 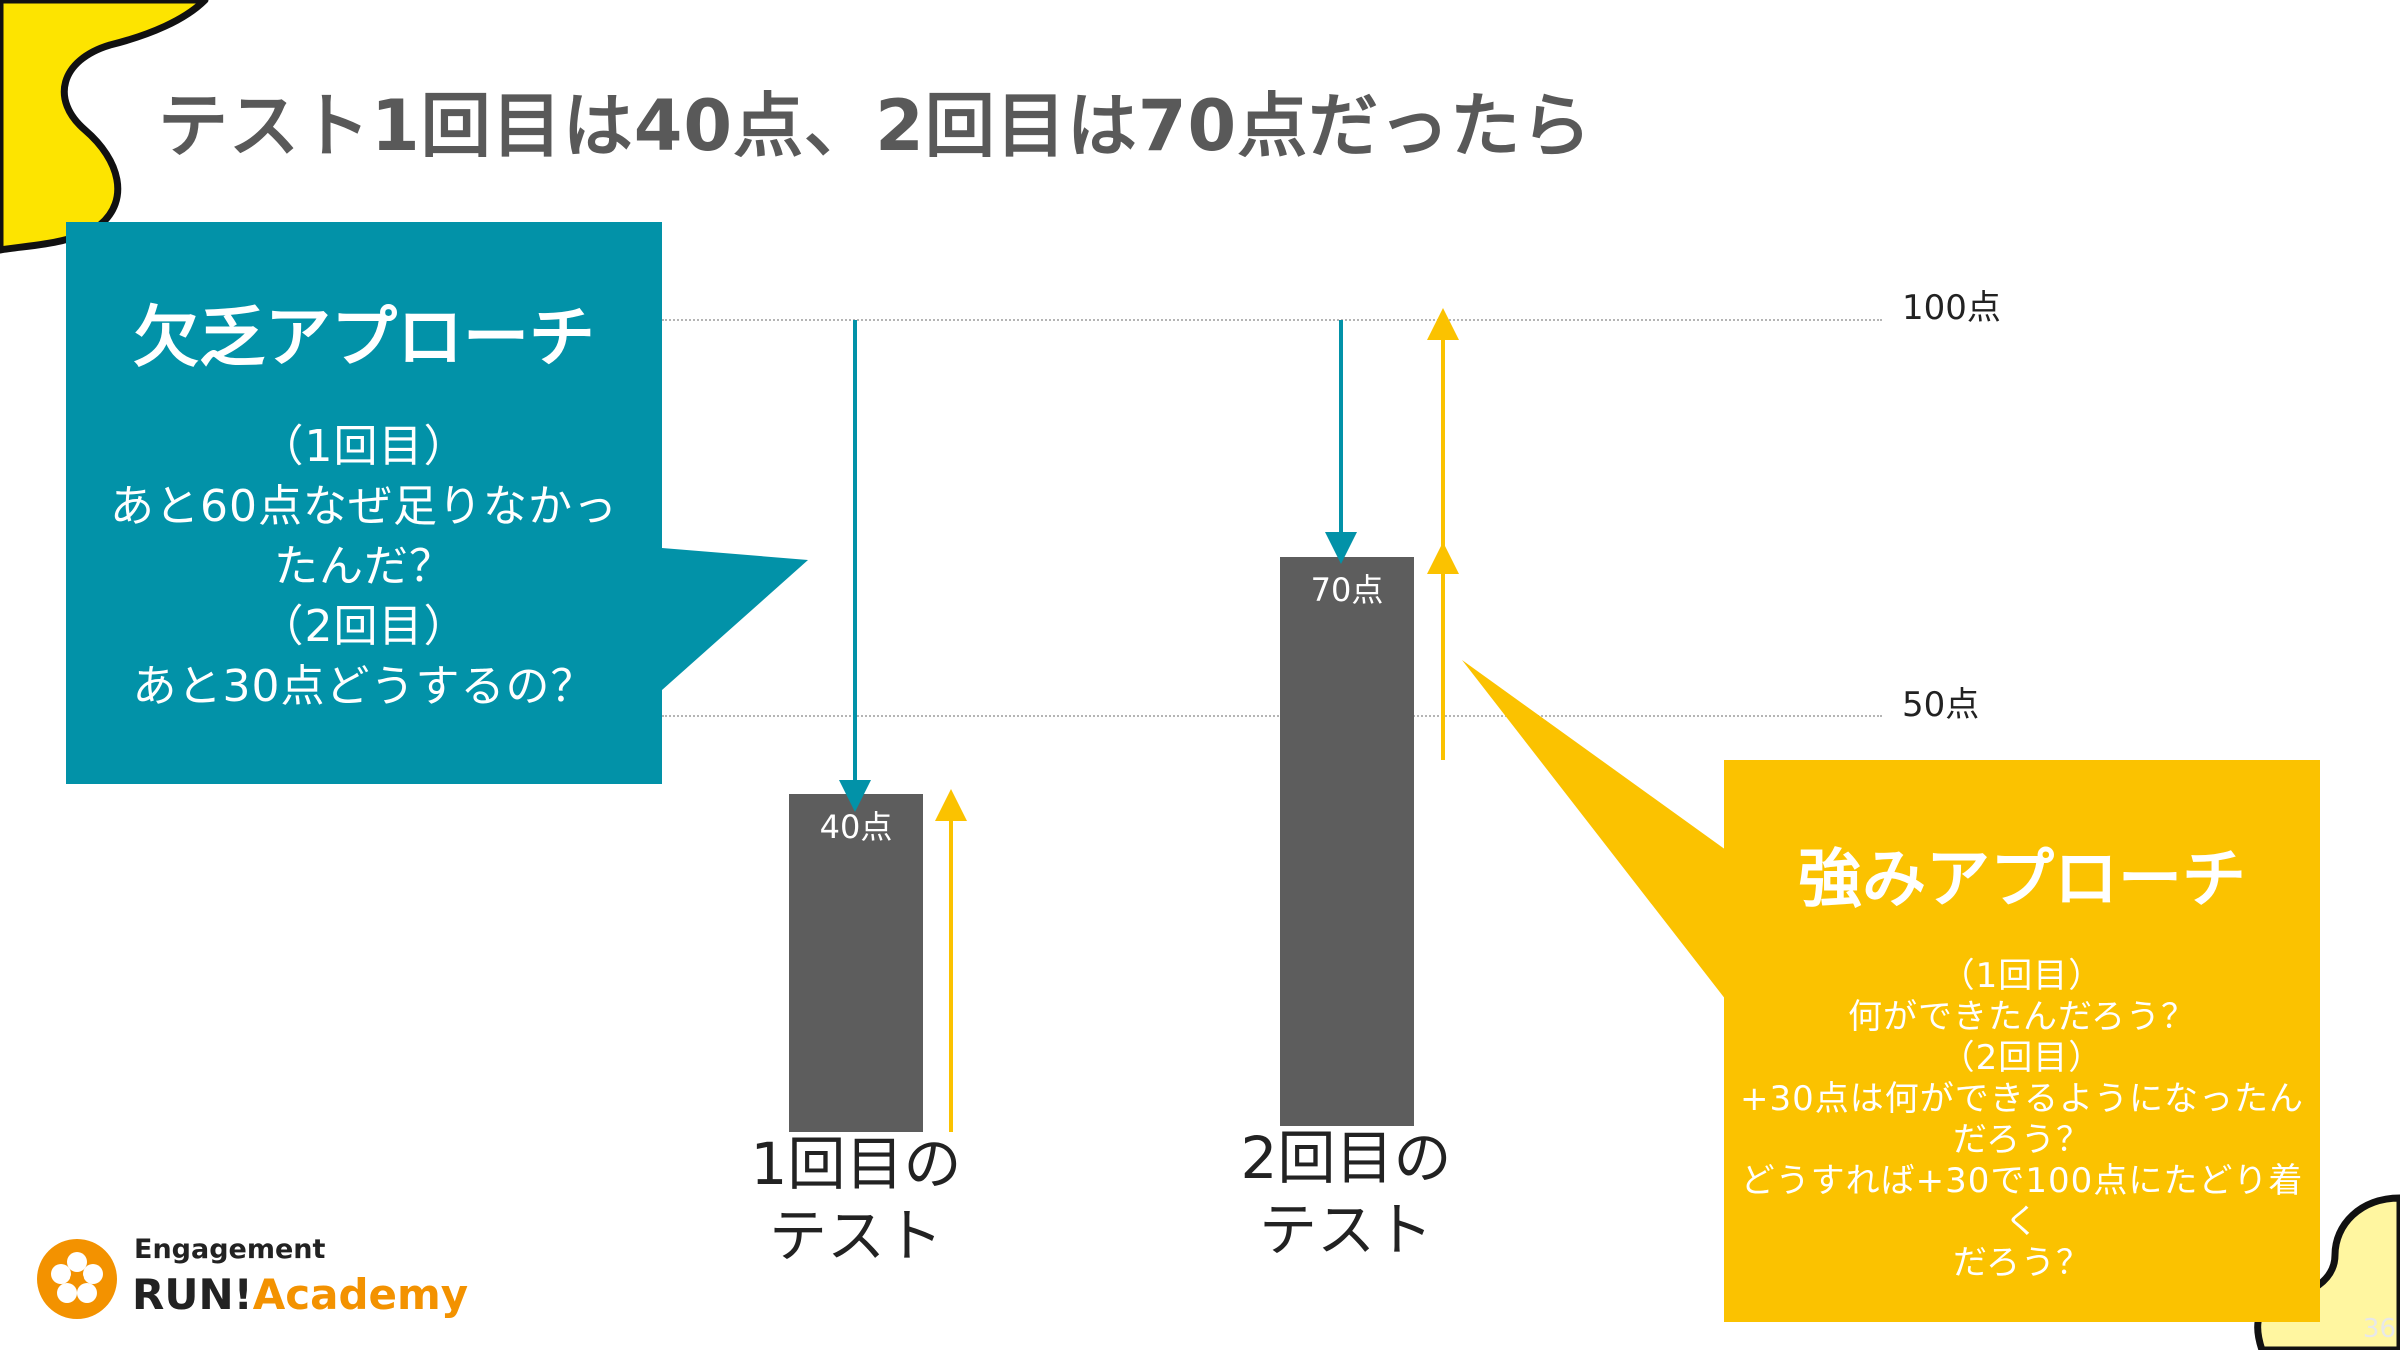 What do you see at coordinates (364, 506) in the screenshot?
I see `deficit-line-2: あと60点なぜ足りなかっ` at bounding box center [364, 506].